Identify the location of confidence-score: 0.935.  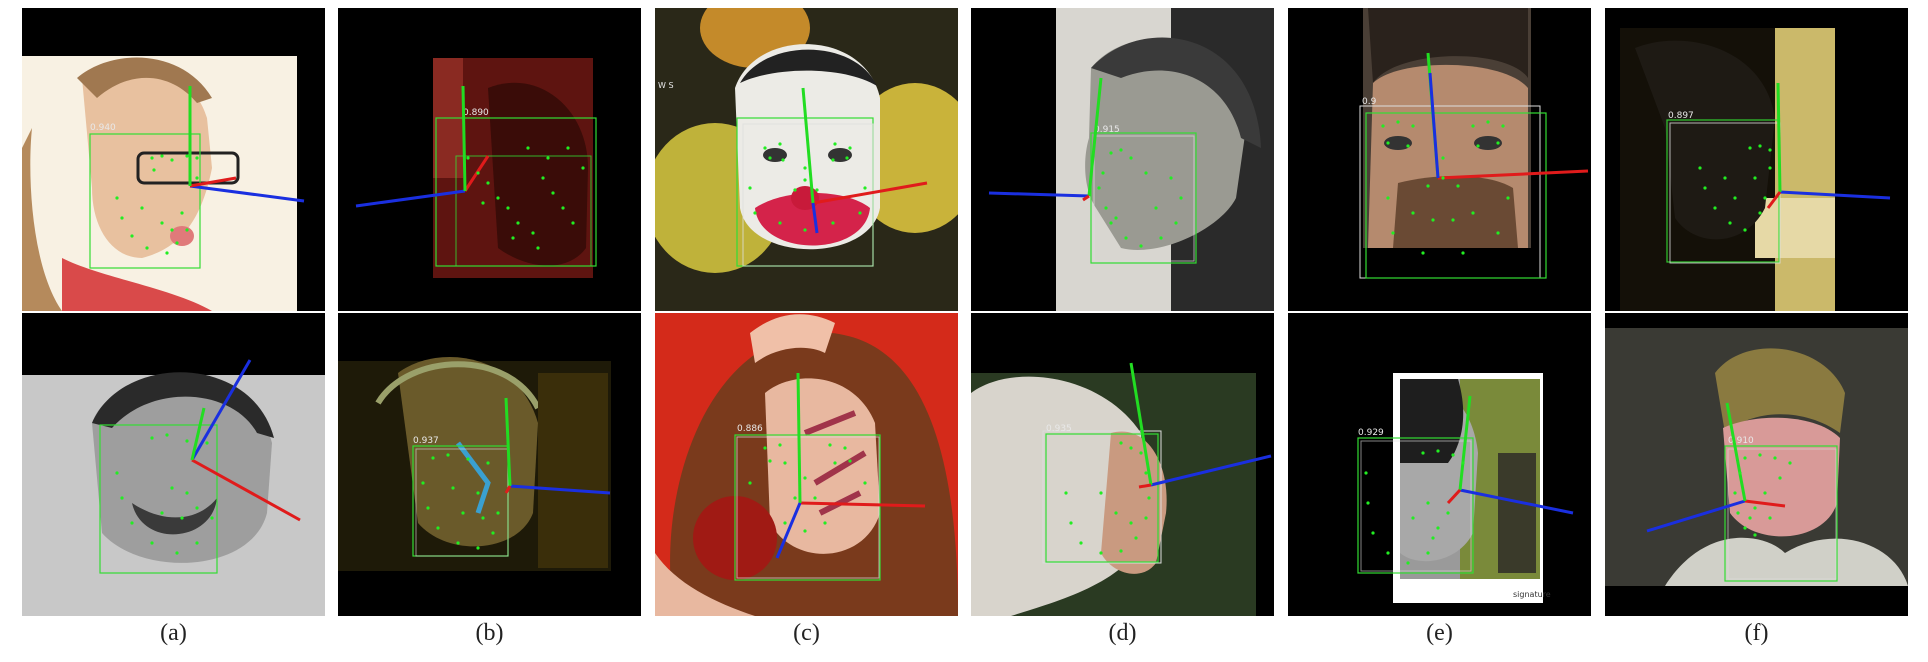
(1059, 429).